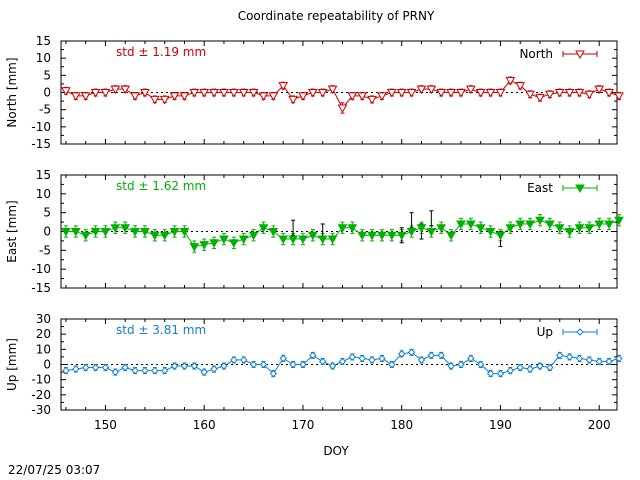  I want to click on y-tick-label: 15, so click(43, 41).